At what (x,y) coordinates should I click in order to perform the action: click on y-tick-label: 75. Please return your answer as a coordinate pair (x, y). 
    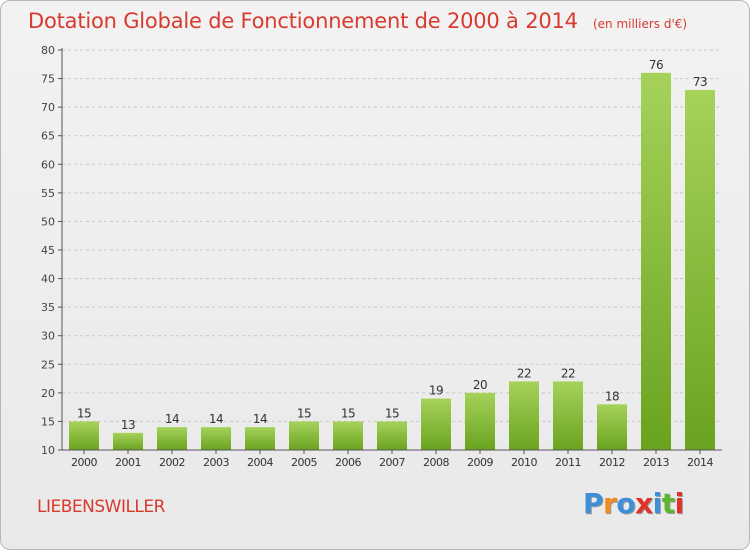
    Looking at the image, I should click on (48, 79).